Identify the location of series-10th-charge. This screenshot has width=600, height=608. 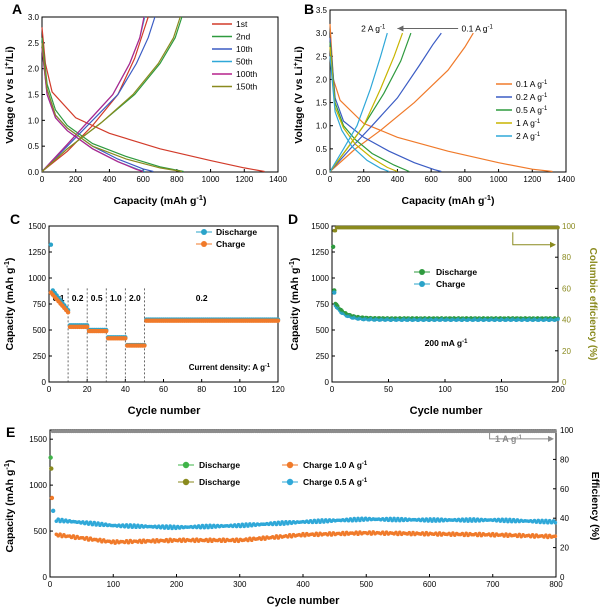
(98, 94).